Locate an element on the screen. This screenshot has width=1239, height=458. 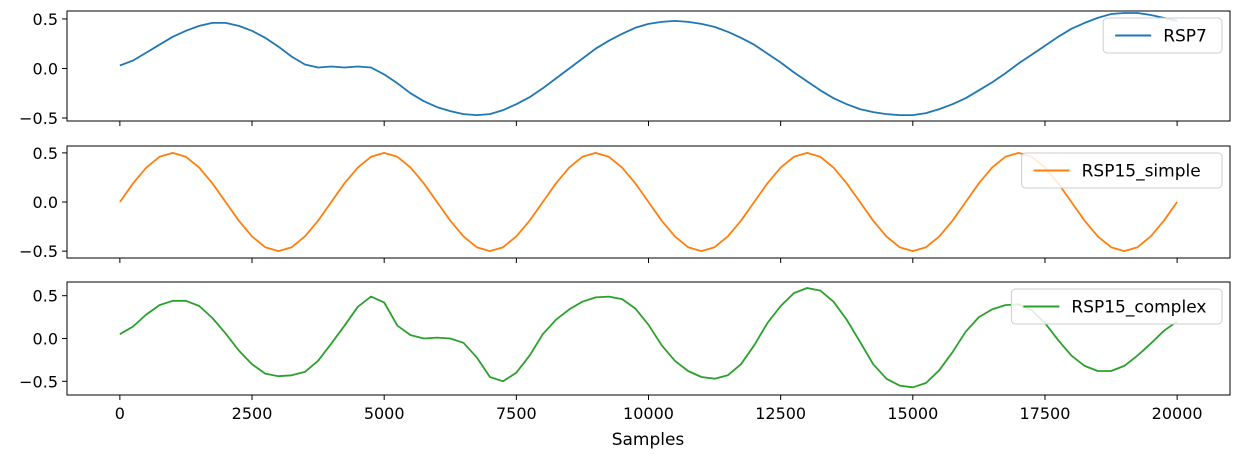
legend: RSP7 is located at coordinates (1162, 35).